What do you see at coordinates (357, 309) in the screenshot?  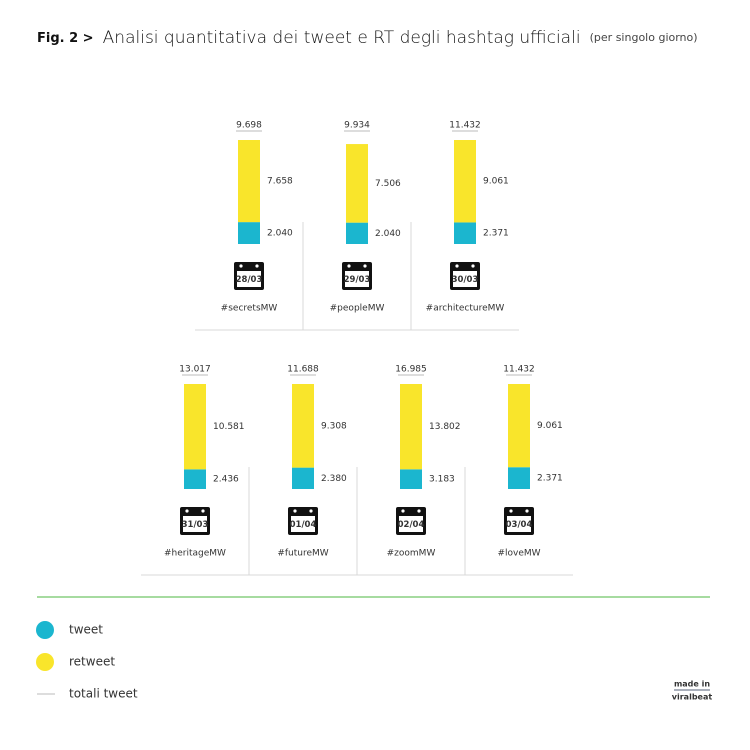 I see `hashtag-label: #peopleMW` at bounding box center [357, 309].